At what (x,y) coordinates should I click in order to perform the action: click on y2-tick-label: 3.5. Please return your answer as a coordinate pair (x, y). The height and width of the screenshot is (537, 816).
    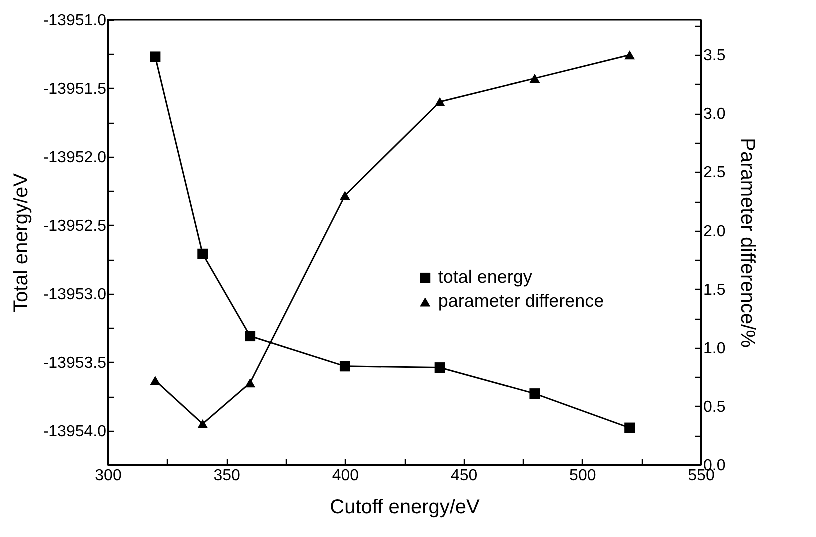
    Looking at the image, I should click on (715, 56).